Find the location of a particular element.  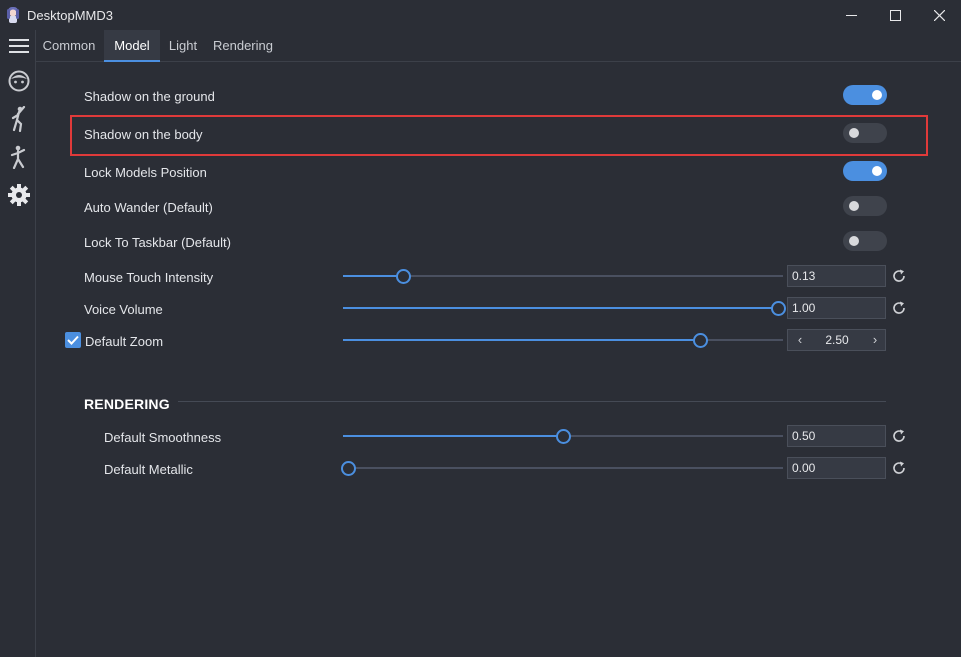

close-button is located at coordinates (939, 15).